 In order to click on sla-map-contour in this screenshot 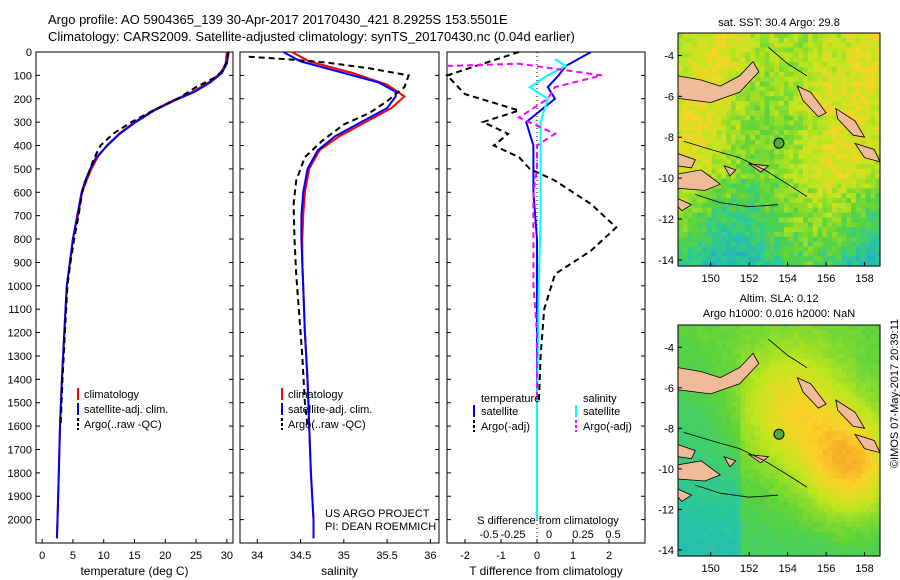, I will do `click(737, 491)`.